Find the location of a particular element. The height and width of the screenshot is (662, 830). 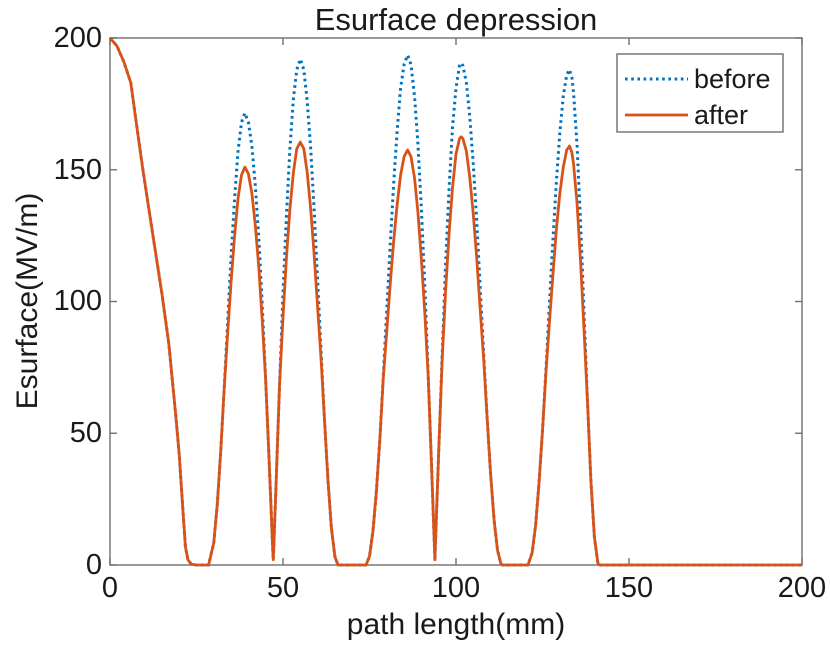

legend-box is located at coordinates (700, 93).